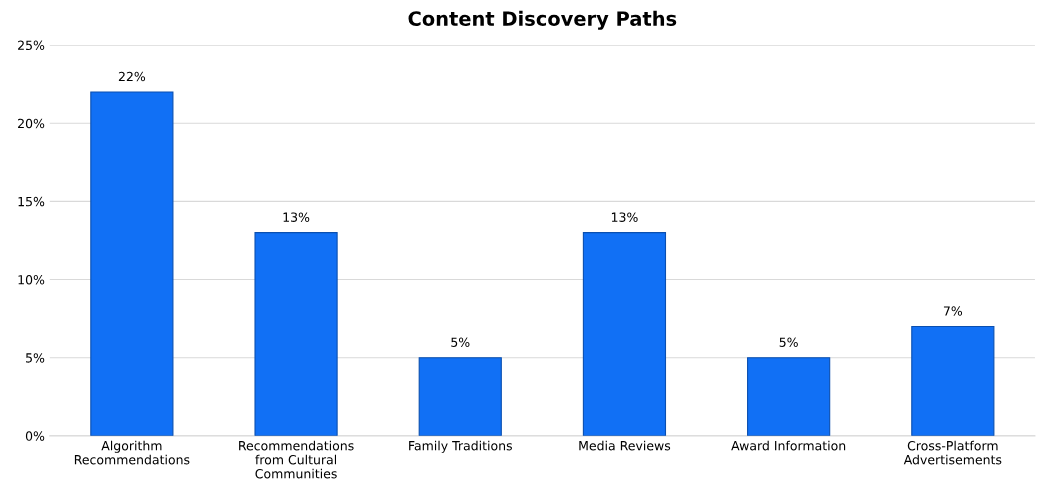  Describe the element at coordinates (35, 358) in the screenshot. I see `y-tick-label: 5%` at that location.